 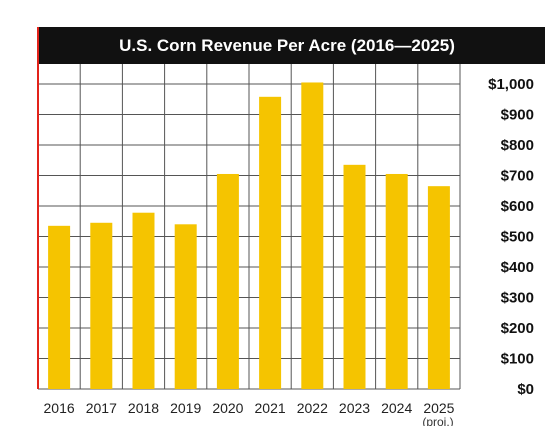 What do you see at coordinates (249, 408) in the screenshot?
I see `x-tick-labels: 2016 2017 2018 2019 2020 2021 2022 2023 2024 2025` at bounding box center [249, 408].